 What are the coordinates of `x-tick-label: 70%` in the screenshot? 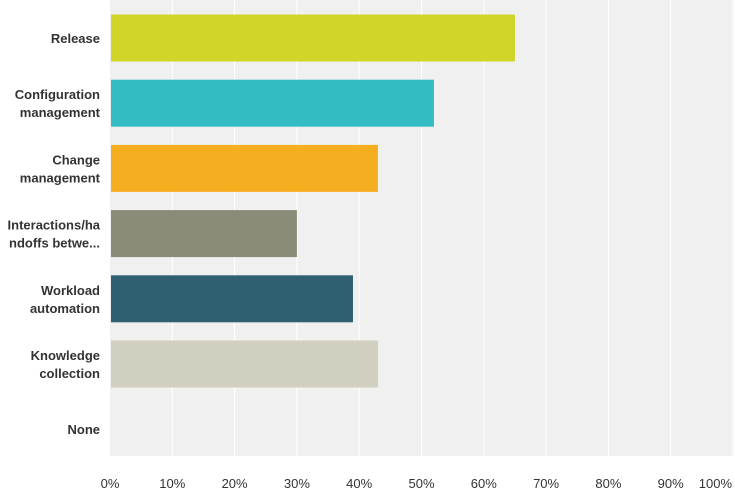 It's located at (546, 483).